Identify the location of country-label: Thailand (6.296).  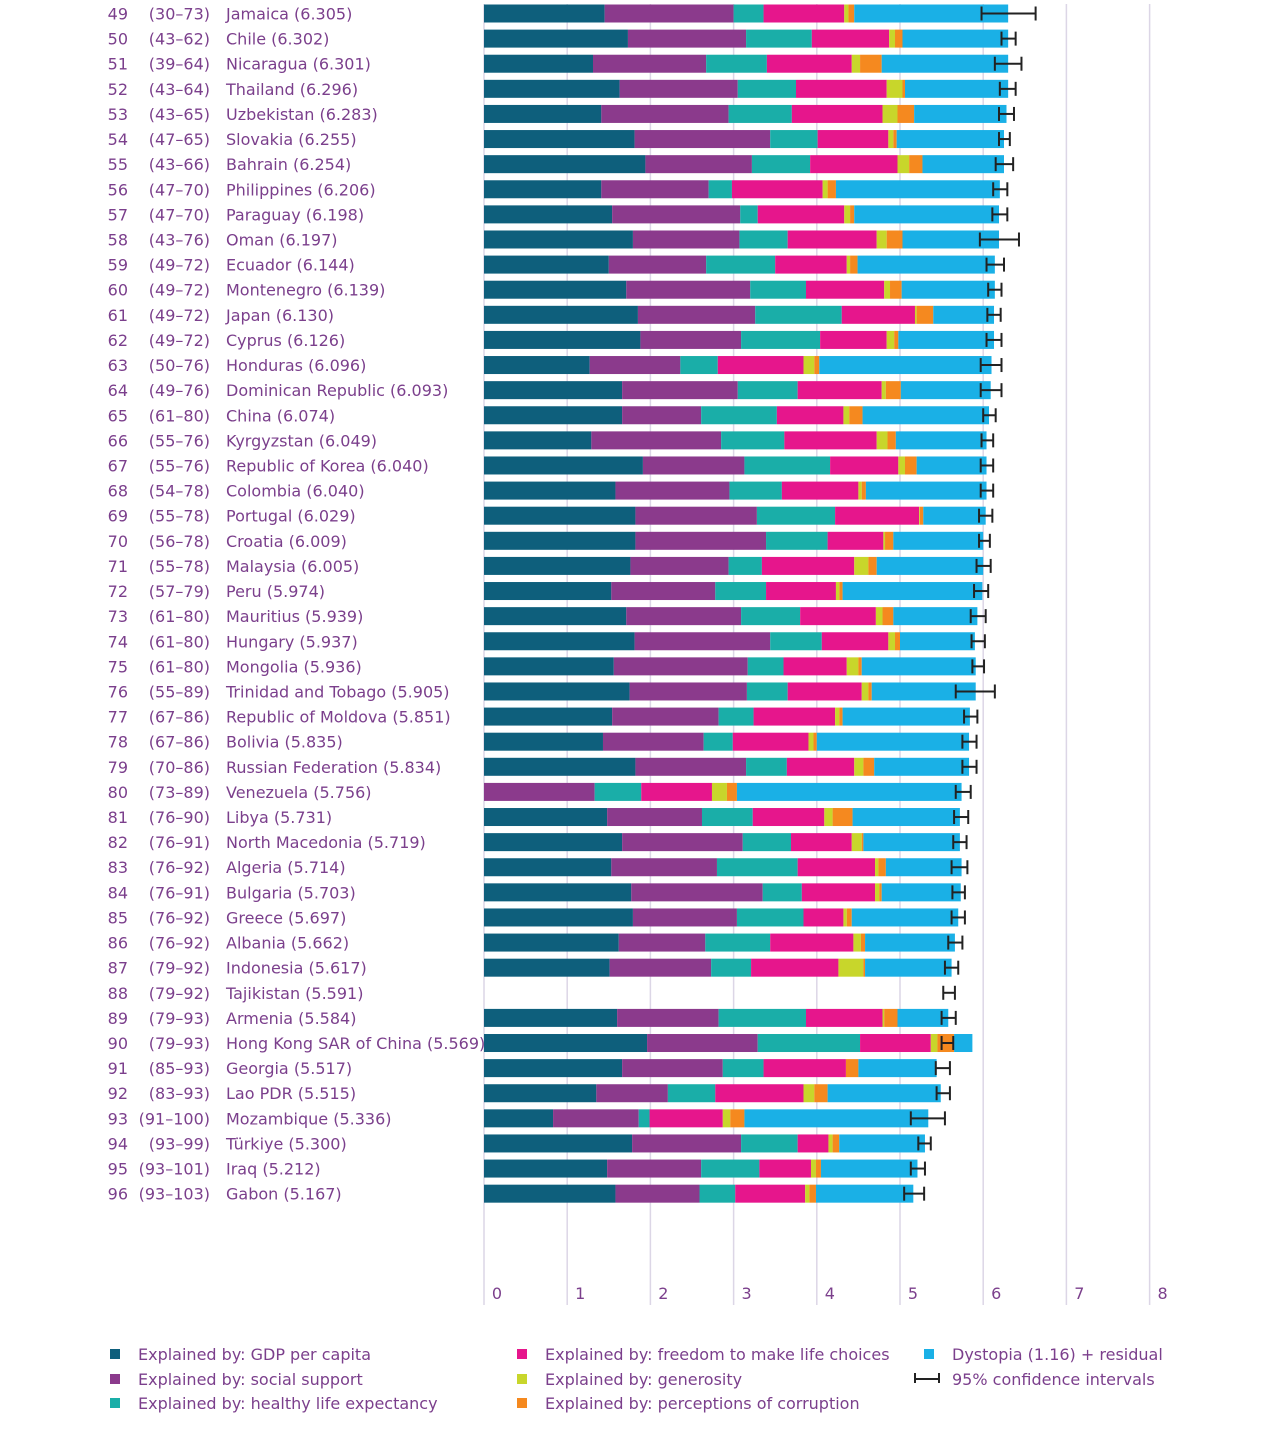
(291, 89).